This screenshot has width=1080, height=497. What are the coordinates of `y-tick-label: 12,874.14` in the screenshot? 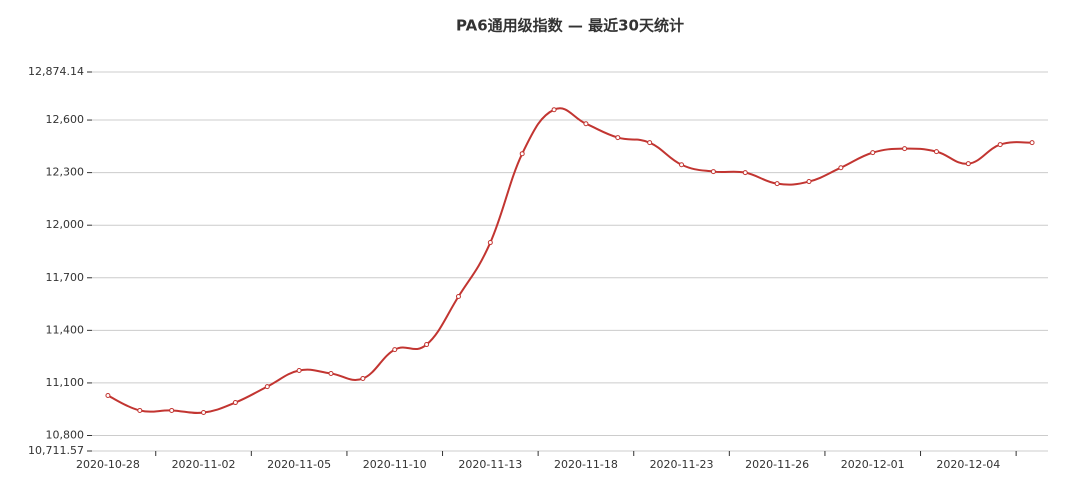 It's located at (56, 71).